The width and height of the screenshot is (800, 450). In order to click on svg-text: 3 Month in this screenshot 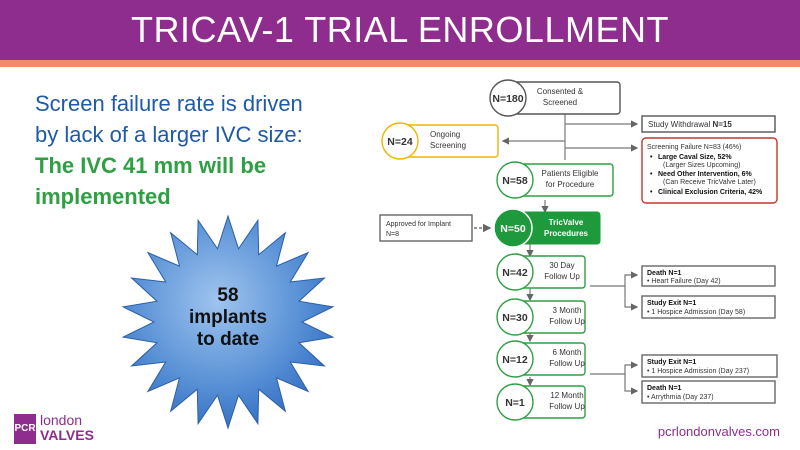, I will do `click(567, 310)`.